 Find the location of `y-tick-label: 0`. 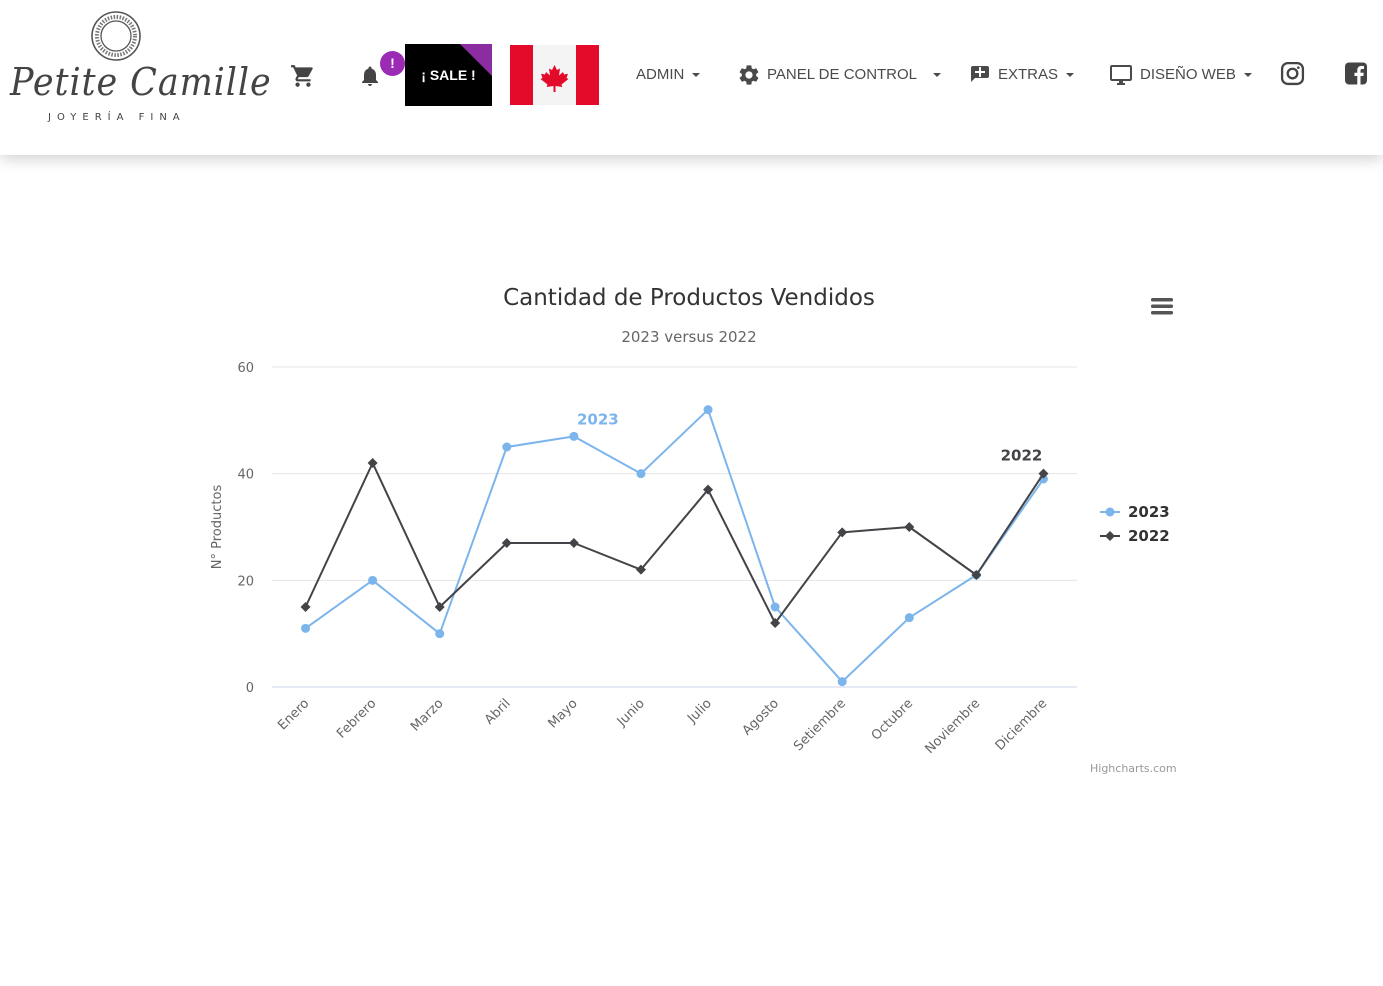

y-tick-label: 0 is located at coordinates (250, 688).